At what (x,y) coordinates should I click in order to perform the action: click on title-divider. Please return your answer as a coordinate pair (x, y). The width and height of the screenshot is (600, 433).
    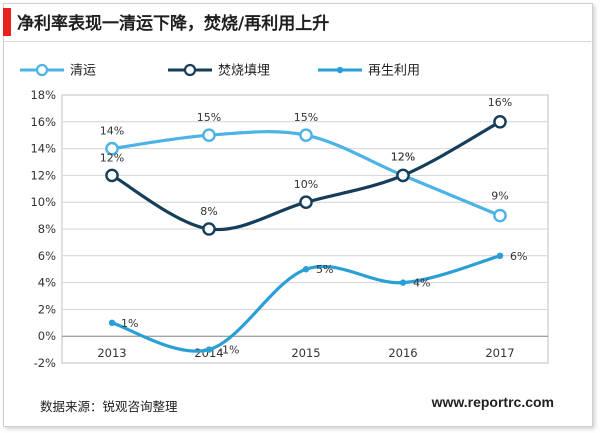
    Looking at the image, I should click on (297, 41).